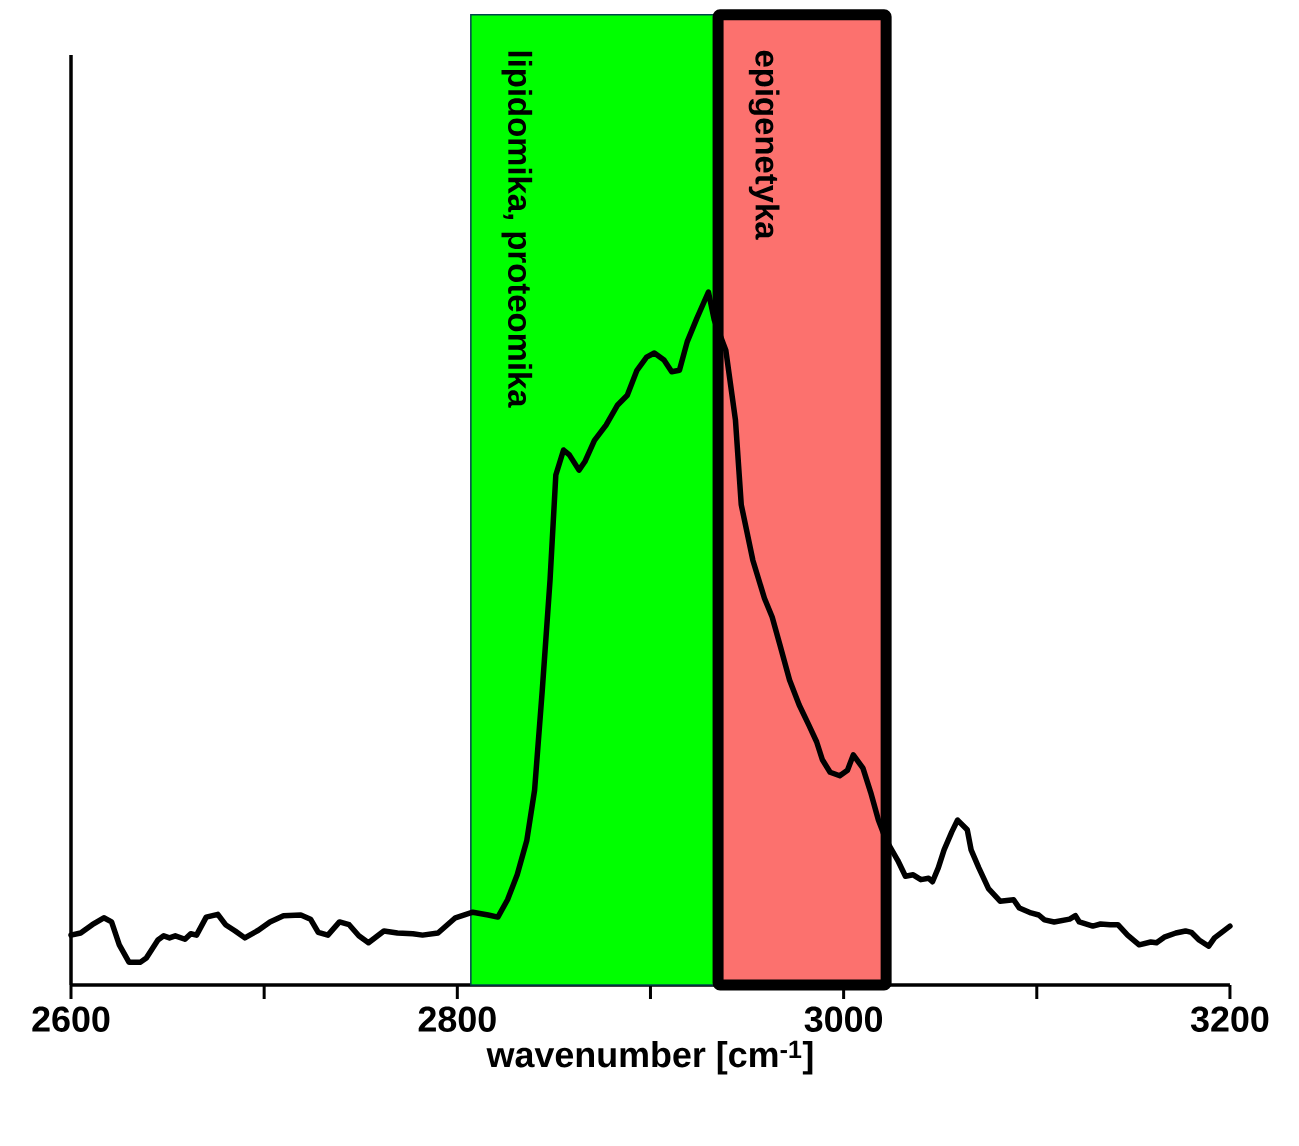 The image size is (1299, 1146). Describe the element at coordinates (843, 1019) in the screenshot. I see `x-tick-label: 3000` at that location.